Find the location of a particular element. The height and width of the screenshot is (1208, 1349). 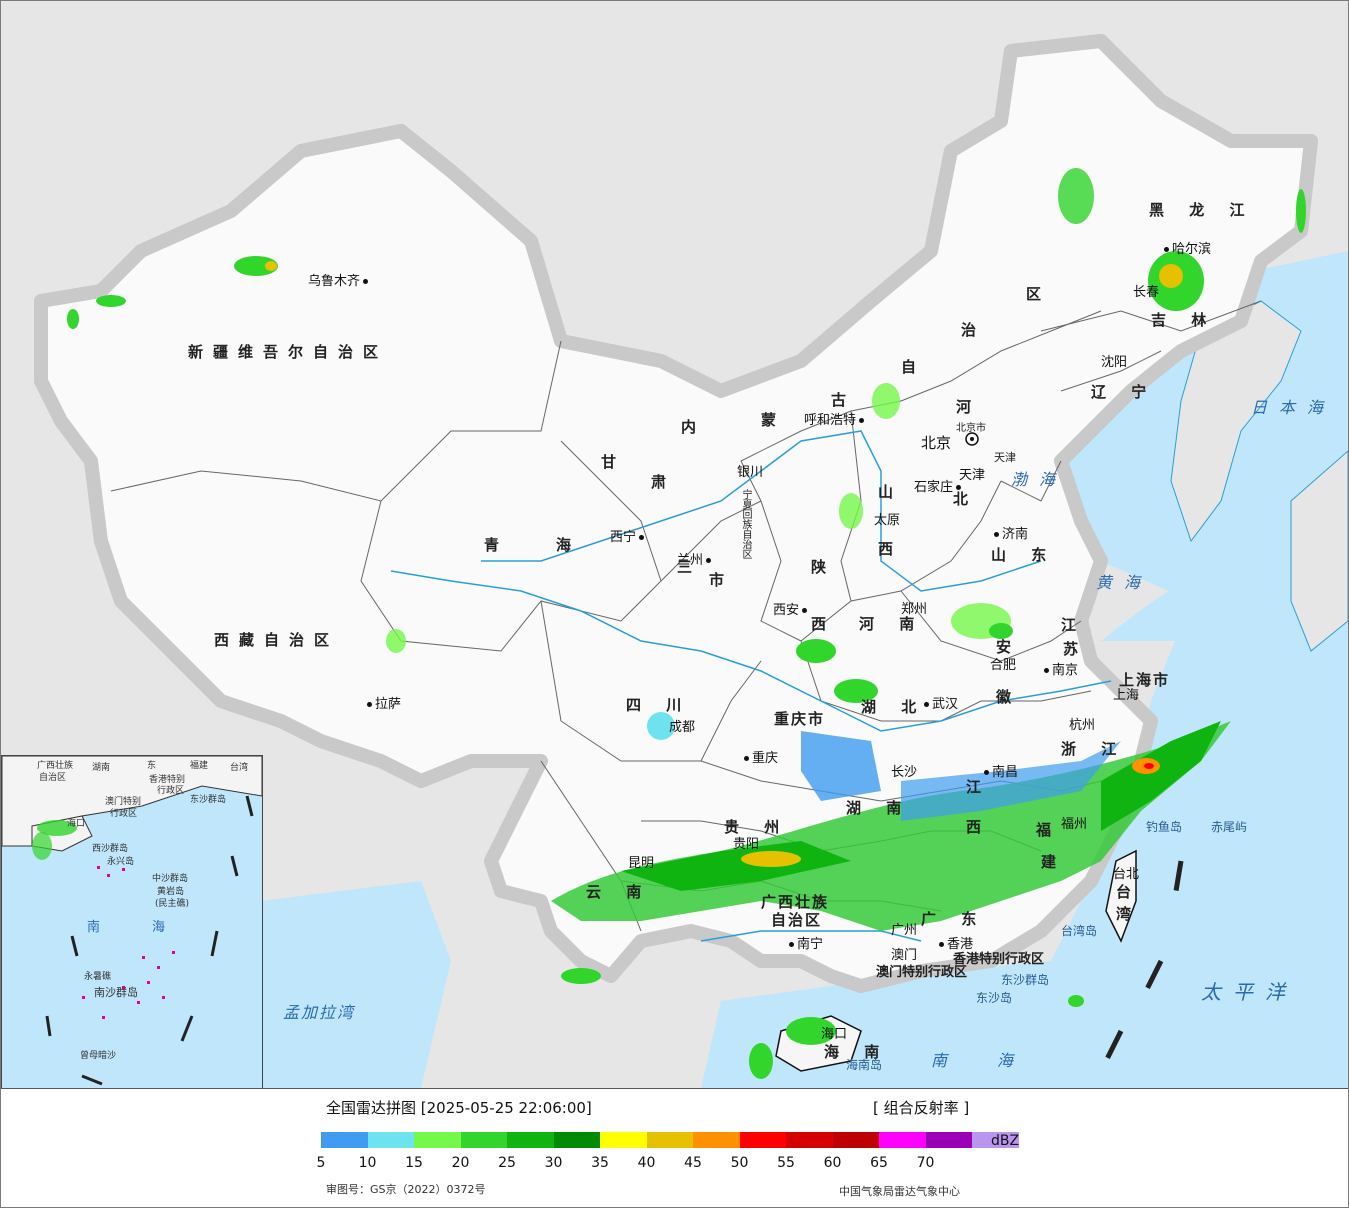

sea-bengal: 孟加拉湾 is located at coordinates (319, 1012).